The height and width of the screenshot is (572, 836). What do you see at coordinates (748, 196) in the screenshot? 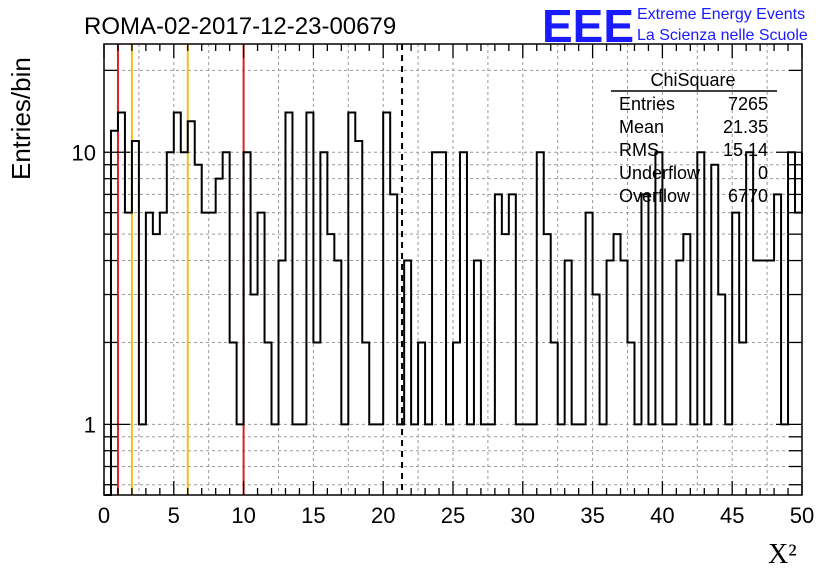
I see `stats-row-value: 6770` at bounding box center [748, 196].